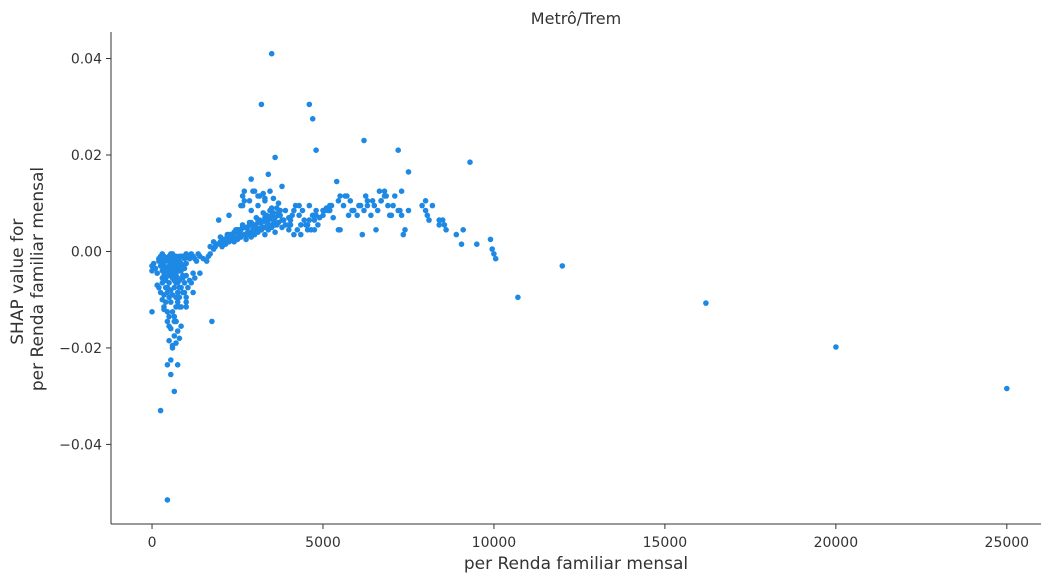  Describe the element at coordinates (86, 60) in the screenshot. I see `y-tick-label: 0.04` at that location.